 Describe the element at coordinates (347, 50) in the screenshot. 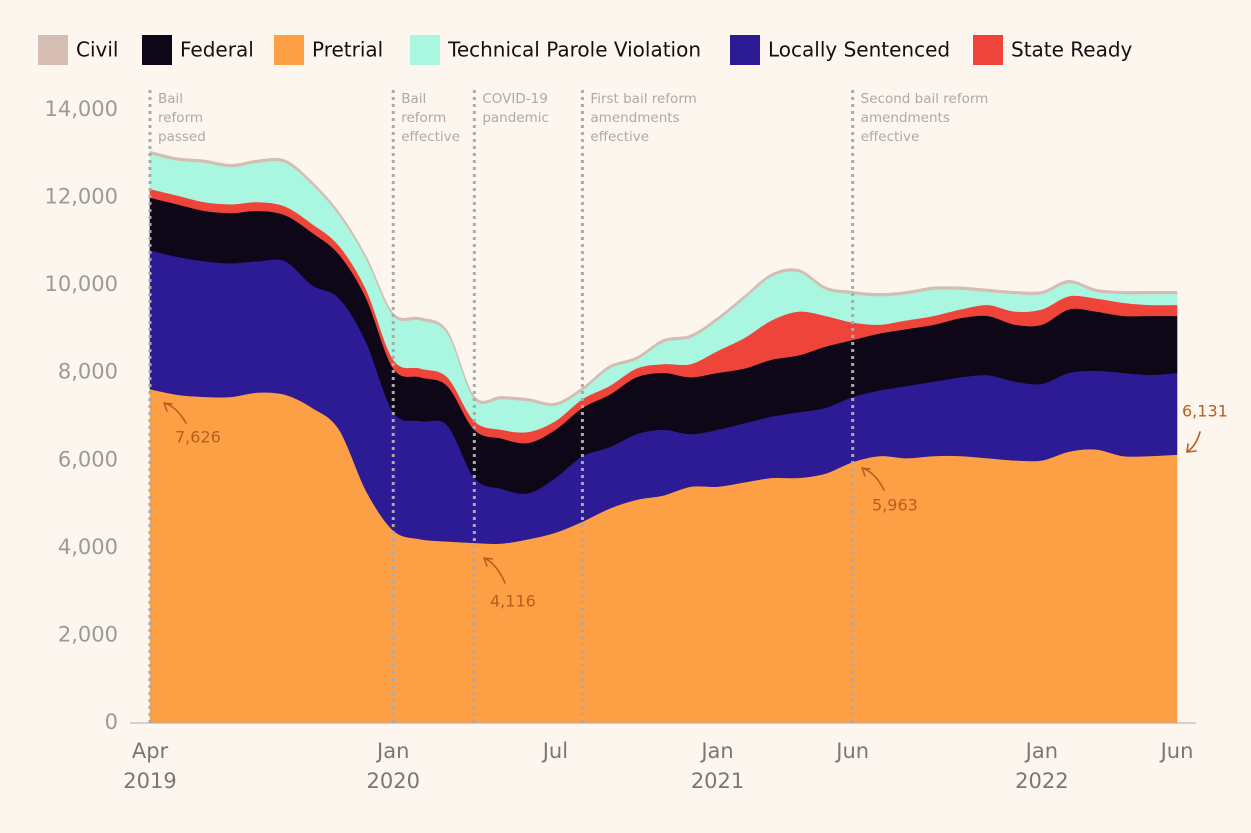

I see `legend-label: Pretrial` at that location.